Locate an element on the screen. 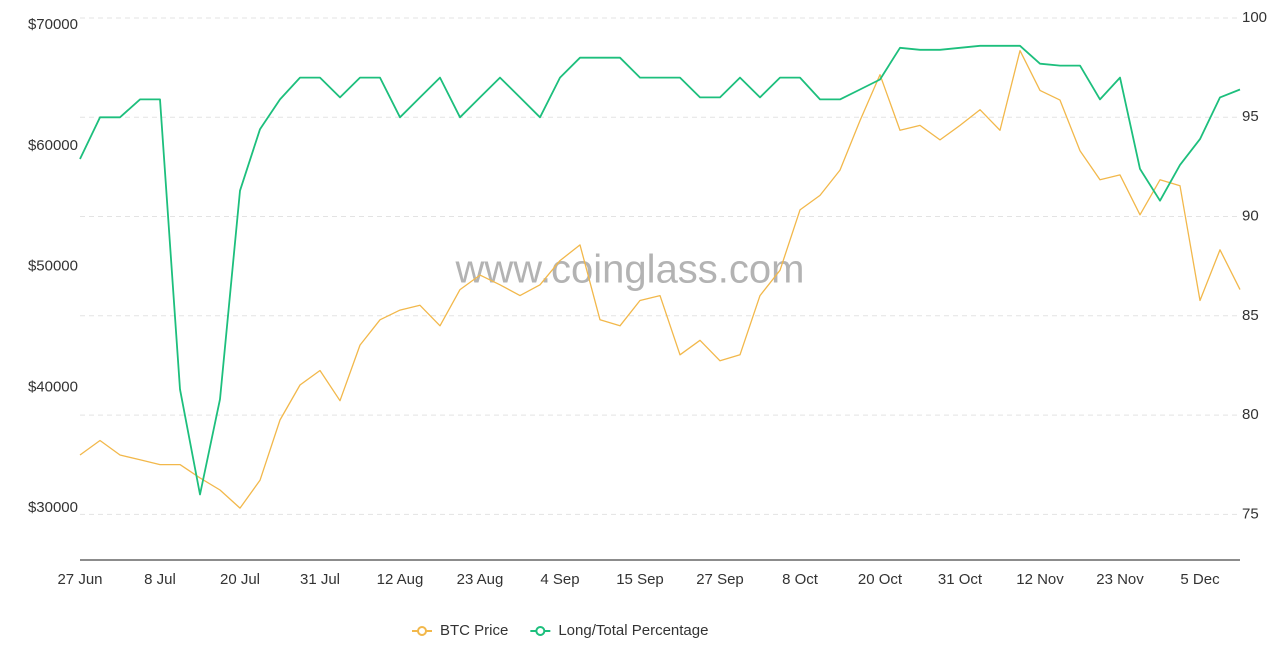  x-tick-label: 4 Sep is located at coordinates (559, 579).